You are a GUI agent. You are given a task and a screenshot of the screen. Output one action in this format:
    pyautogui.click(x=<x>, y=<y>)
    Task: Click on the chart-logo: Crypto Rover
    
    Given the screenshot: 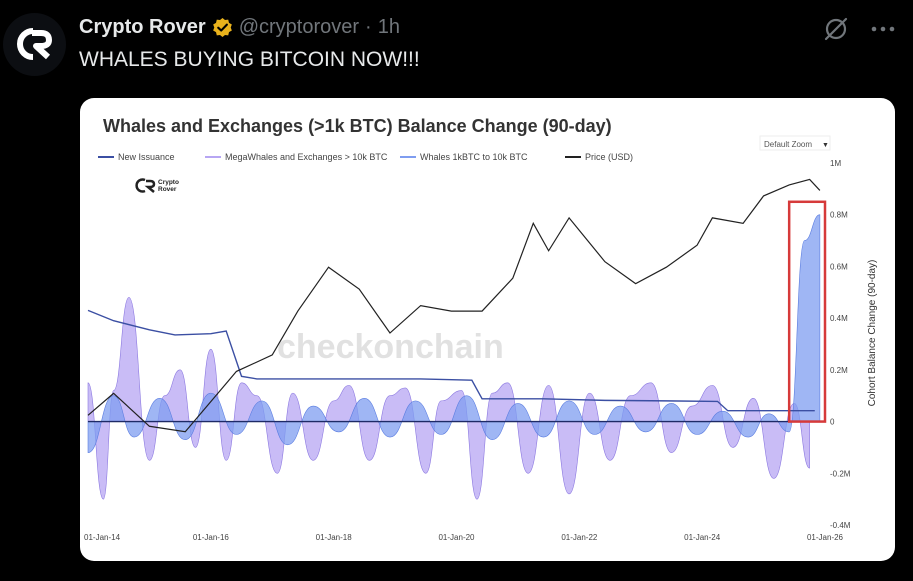 What is the action you would take?
    pyautogui.click(x=157, y=185)
    